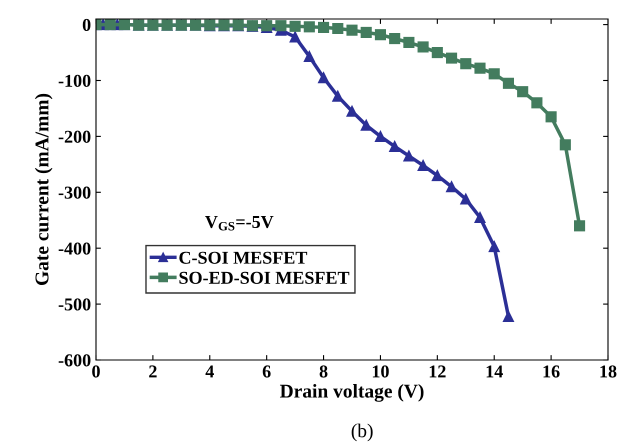 This screenshot has width=641, height=448. I want to click on x-tick-label: 6, so click(266, 371).